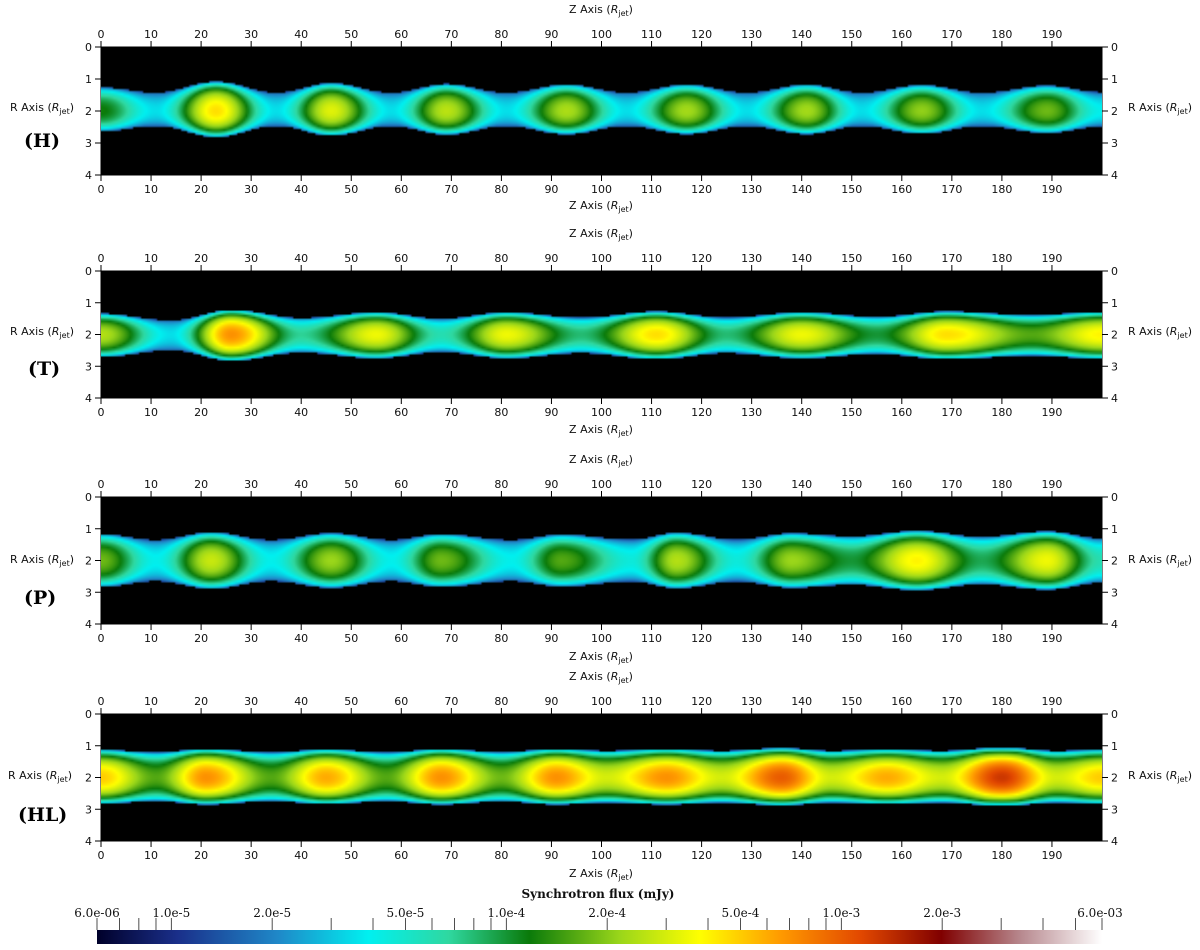 The height and width of the screenshot is (950, 1200). I want to click on colorbar-min-label: 6.0e-06, so click(97, 913).